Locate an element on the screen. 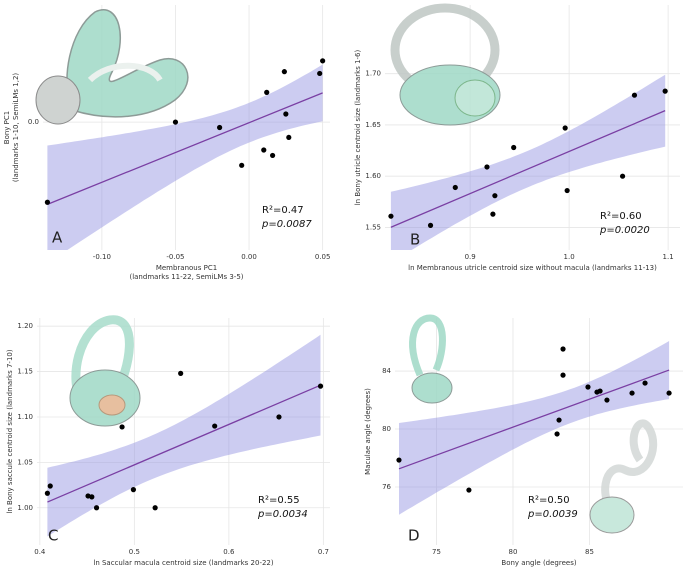  x-tick-label: 1.1 is located at coordinates (668, 257).